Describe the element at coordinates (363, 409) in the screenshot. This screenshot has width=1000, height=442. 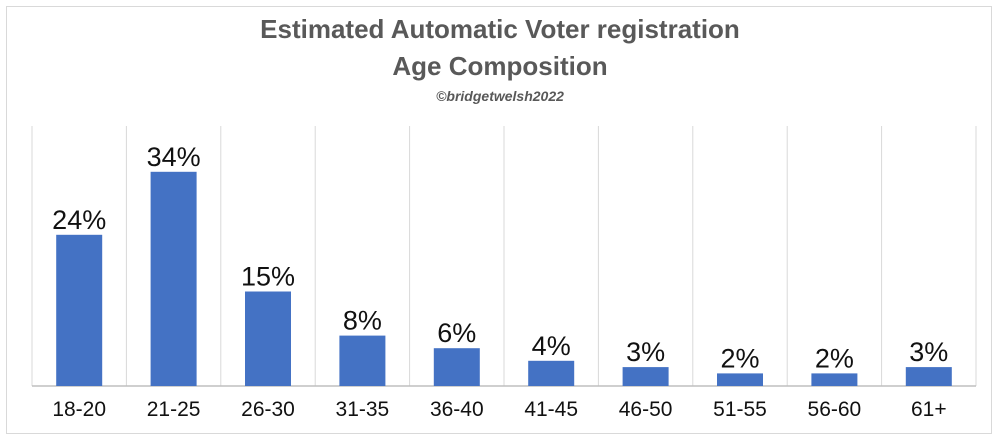
I see `x-tick-label: 31-35` at that location.